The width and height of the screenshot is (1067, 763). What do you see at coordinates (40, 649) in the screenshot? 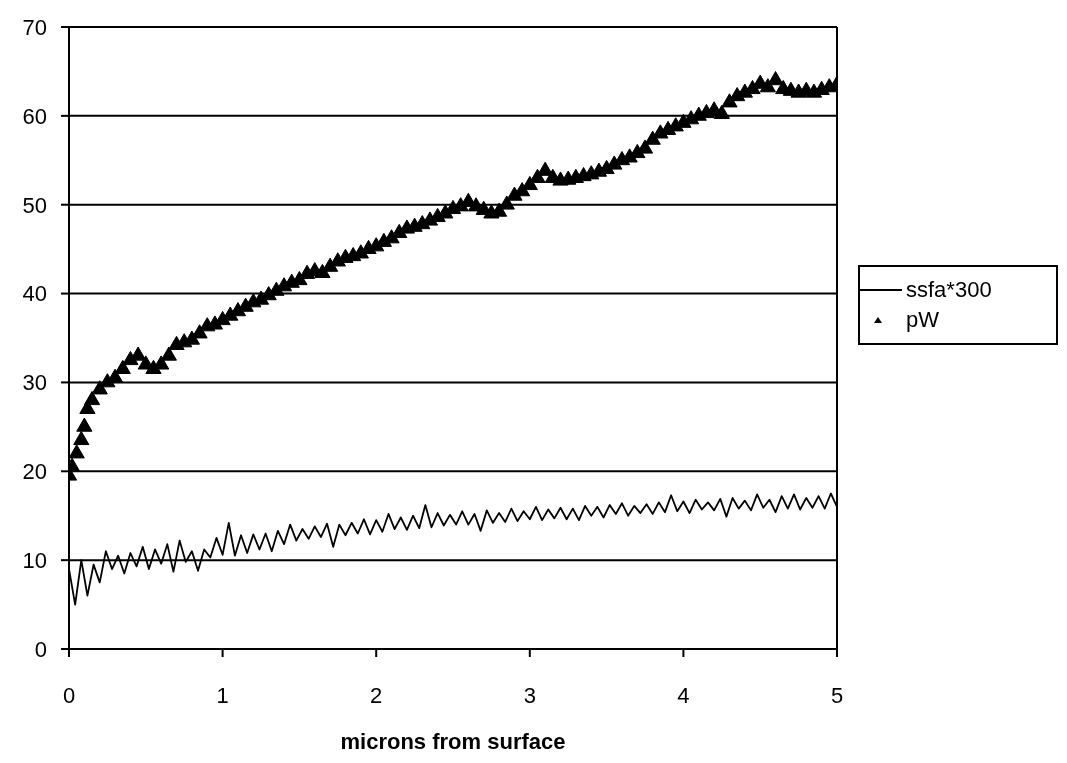
I see `y-tick-label: 0` at bounding box center [40, 649].